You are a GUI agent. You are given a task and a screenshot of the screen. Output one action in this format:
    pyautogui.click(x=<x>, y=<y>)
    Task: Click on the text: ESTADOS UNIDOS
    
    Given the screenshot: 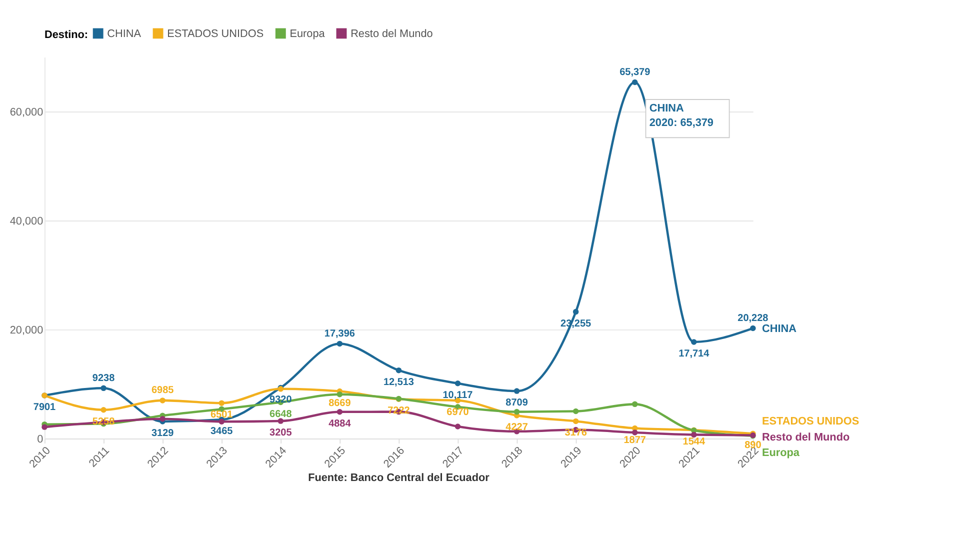 What is the action you would take?
    pyautogui.click(x=811, y=422)
    